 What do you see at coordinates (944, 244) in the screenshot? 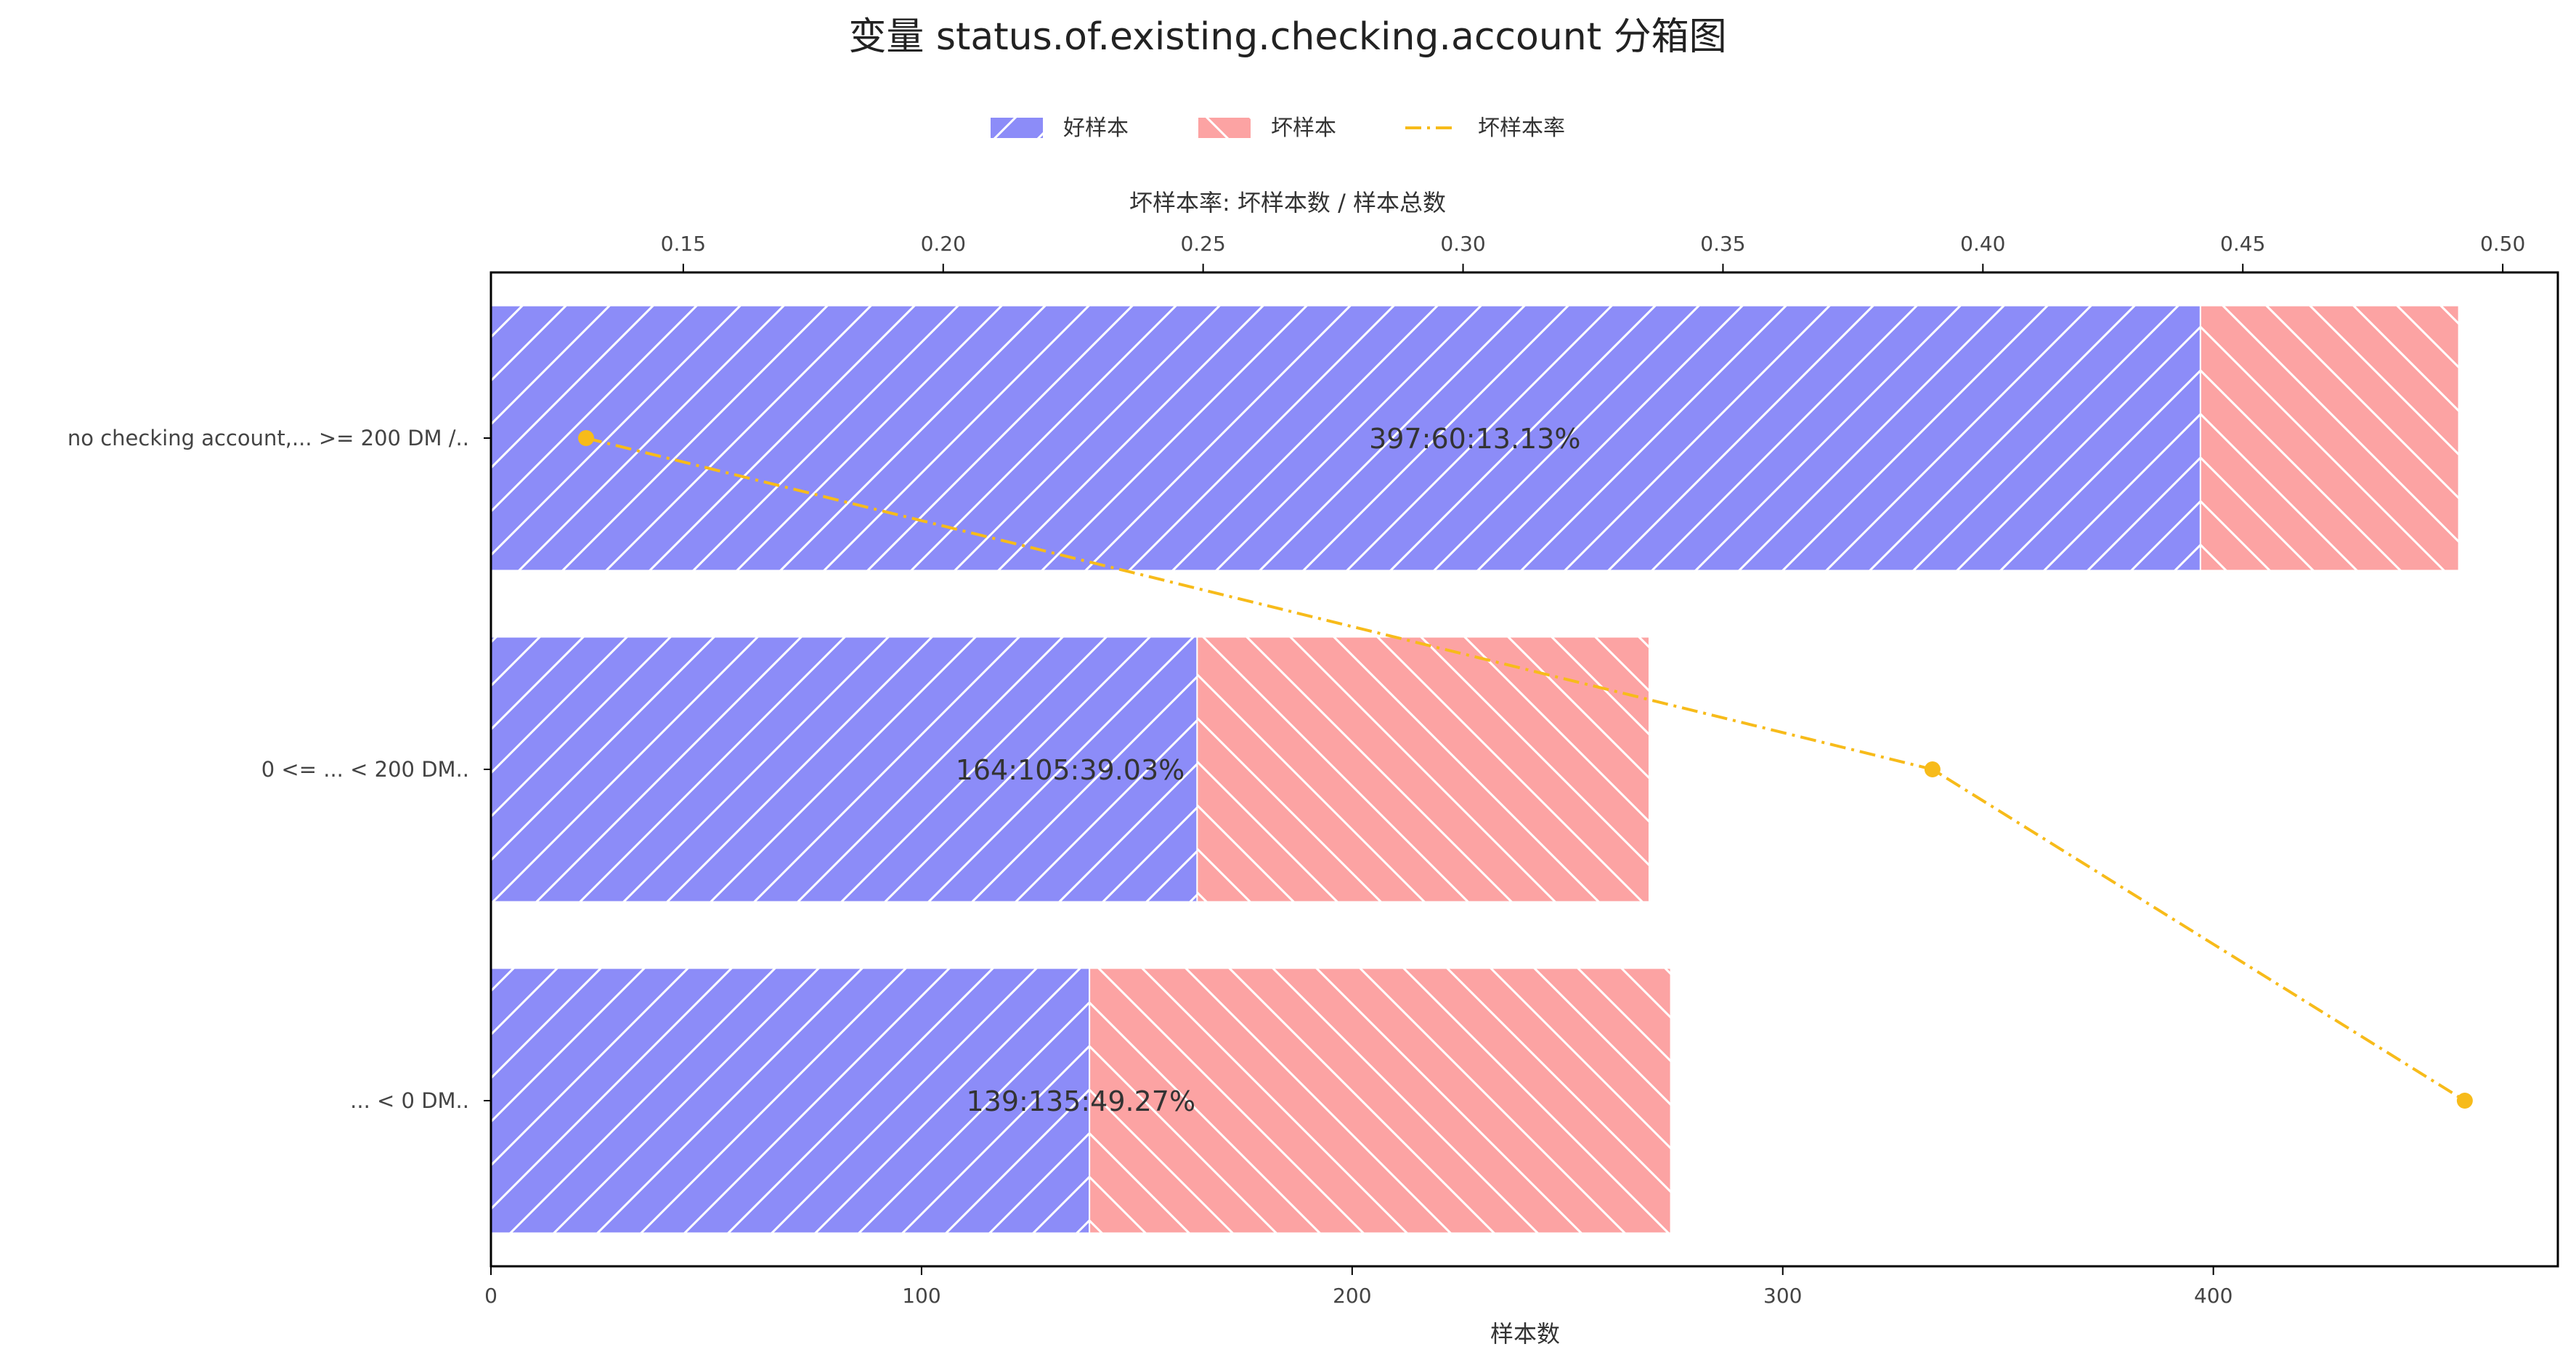
I see `top-tick-label-1: 0.20` at bounding box center [944, 244].